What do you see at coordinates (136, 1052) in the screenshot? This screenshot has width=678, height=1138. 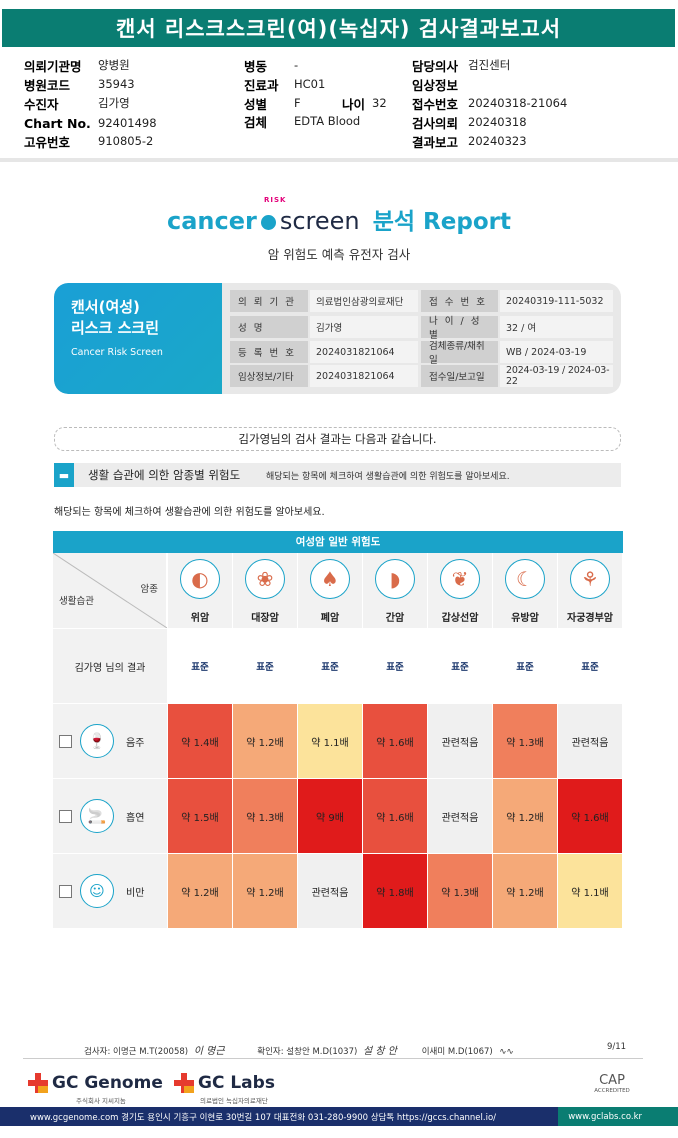 I see `tester-text: 검사자: 이명근 M.T(20058)` at bounding box center [136, 1052].